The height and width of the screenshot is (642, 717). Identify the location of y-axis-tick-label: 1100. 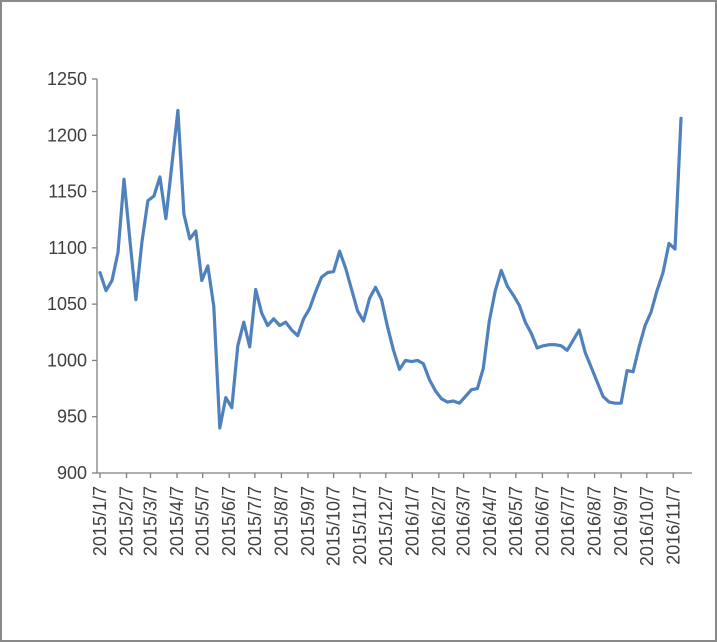
(67, 248).